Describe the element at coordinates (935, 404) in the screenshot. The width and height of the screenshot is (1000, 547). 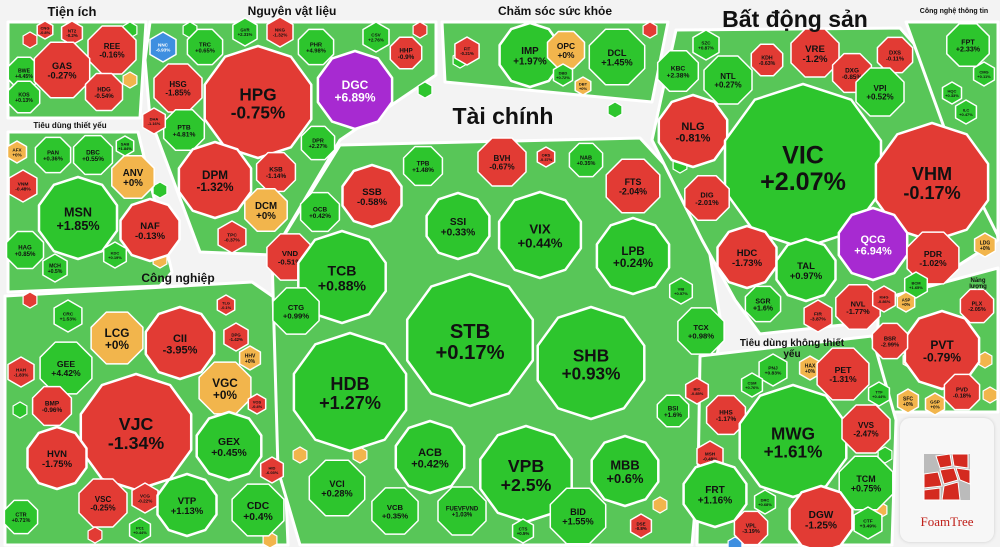
I see `stock-cell-gsp: GSP+0%` at that location.